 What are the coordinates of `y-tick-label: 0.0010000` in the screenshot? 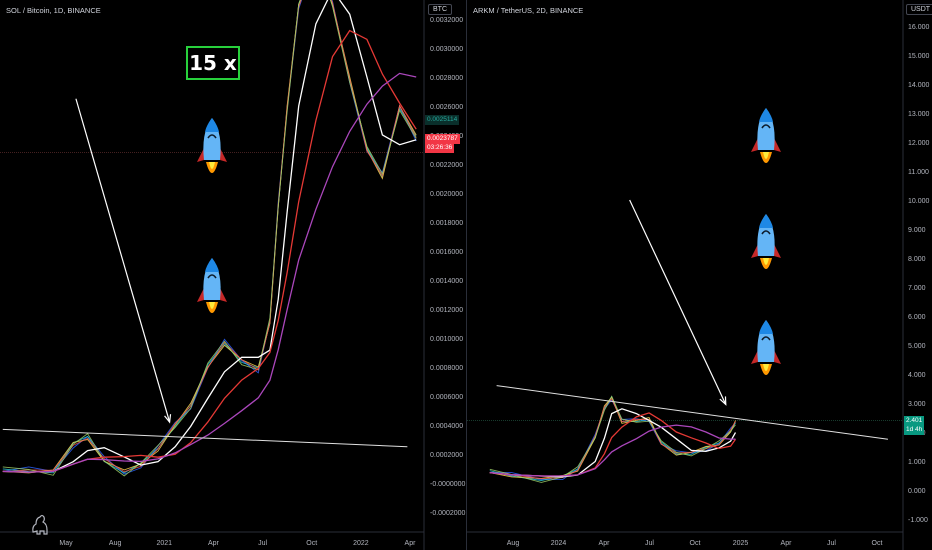 It's located at (446, 339).